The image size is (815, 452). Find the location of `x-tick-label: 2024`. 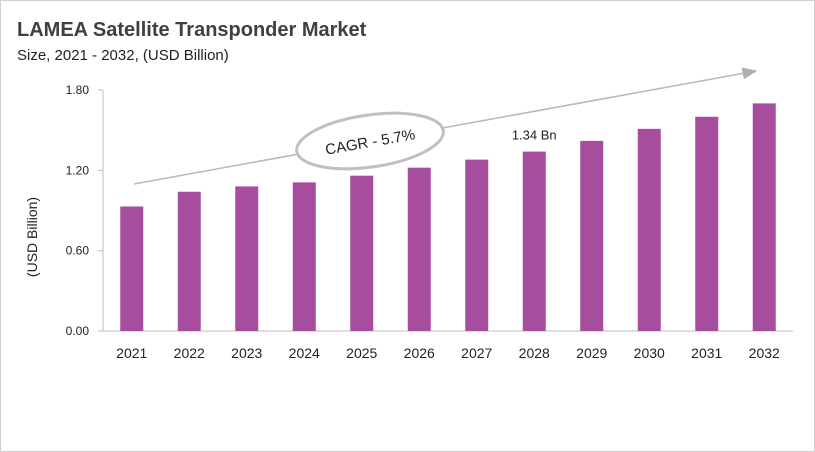

x-tick-label: 2024 is located at coordinates (304, 353).